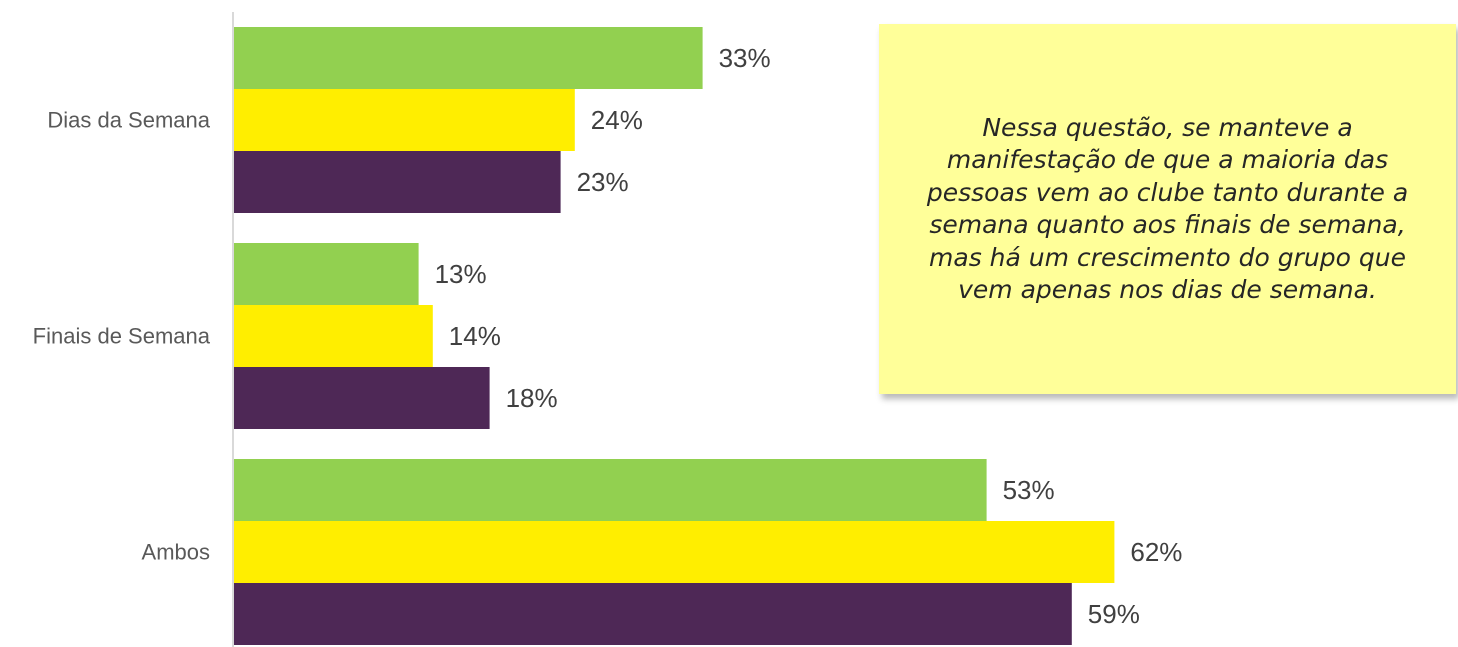 The width and height of the screenshot is (1458, 647). I want to click on category-label: Ambos, so click(176, 552).